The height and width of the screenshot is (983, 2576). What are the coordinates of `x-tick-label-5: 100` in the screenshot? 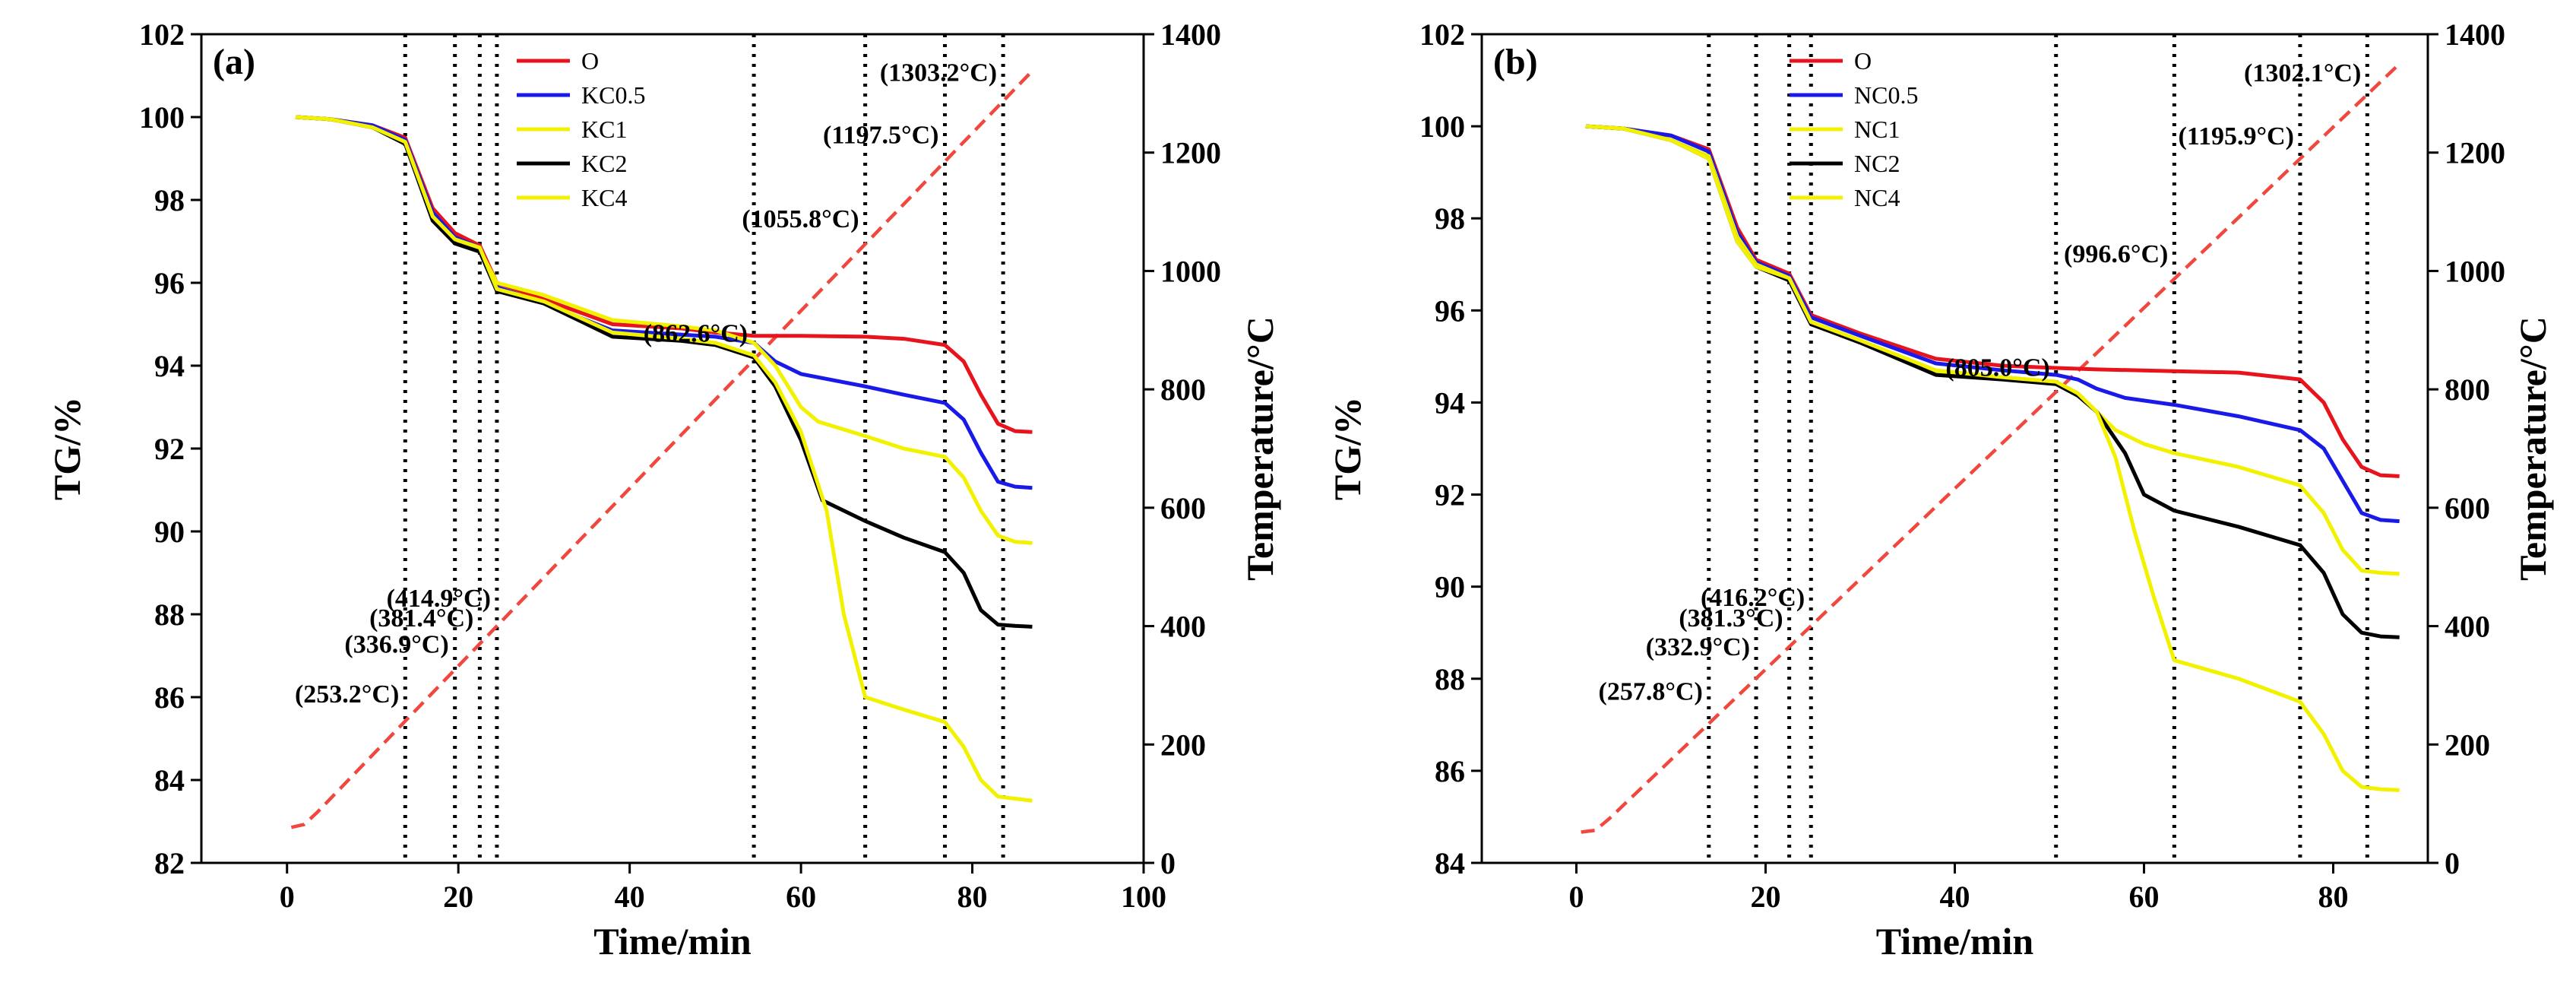 It's located at (1143, 897).